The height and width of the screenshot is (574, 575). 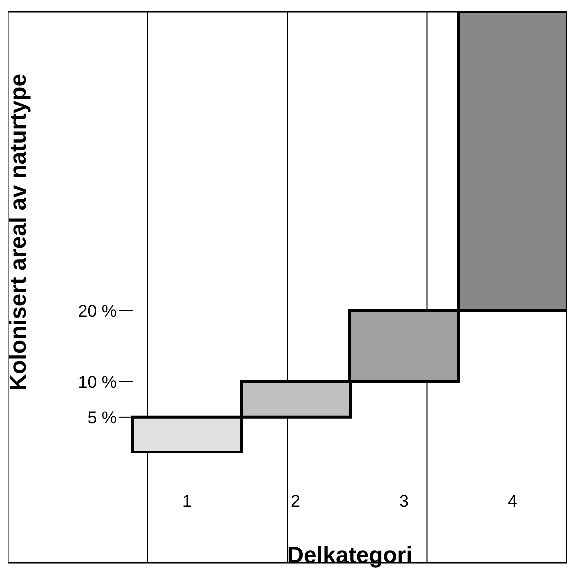 I want to click on y-axis-title: Kolonisert areal av naturtype, so click(x=18, y=232).